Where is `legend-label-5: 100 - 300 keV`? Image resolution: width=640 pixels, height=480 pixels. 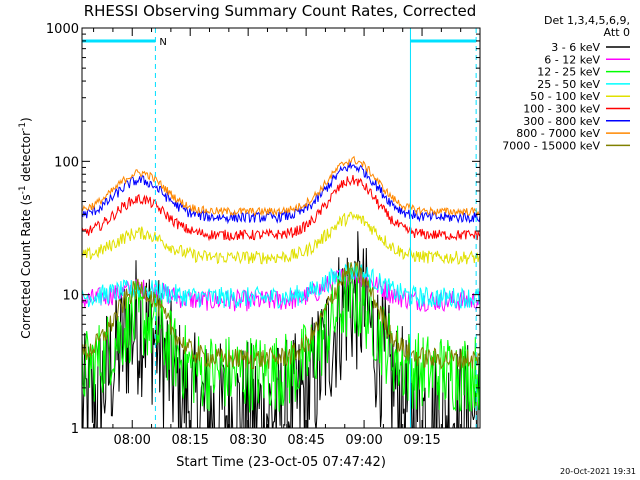 legend-label-5: 100 - 300 keV is located at coordinates (561, 109).